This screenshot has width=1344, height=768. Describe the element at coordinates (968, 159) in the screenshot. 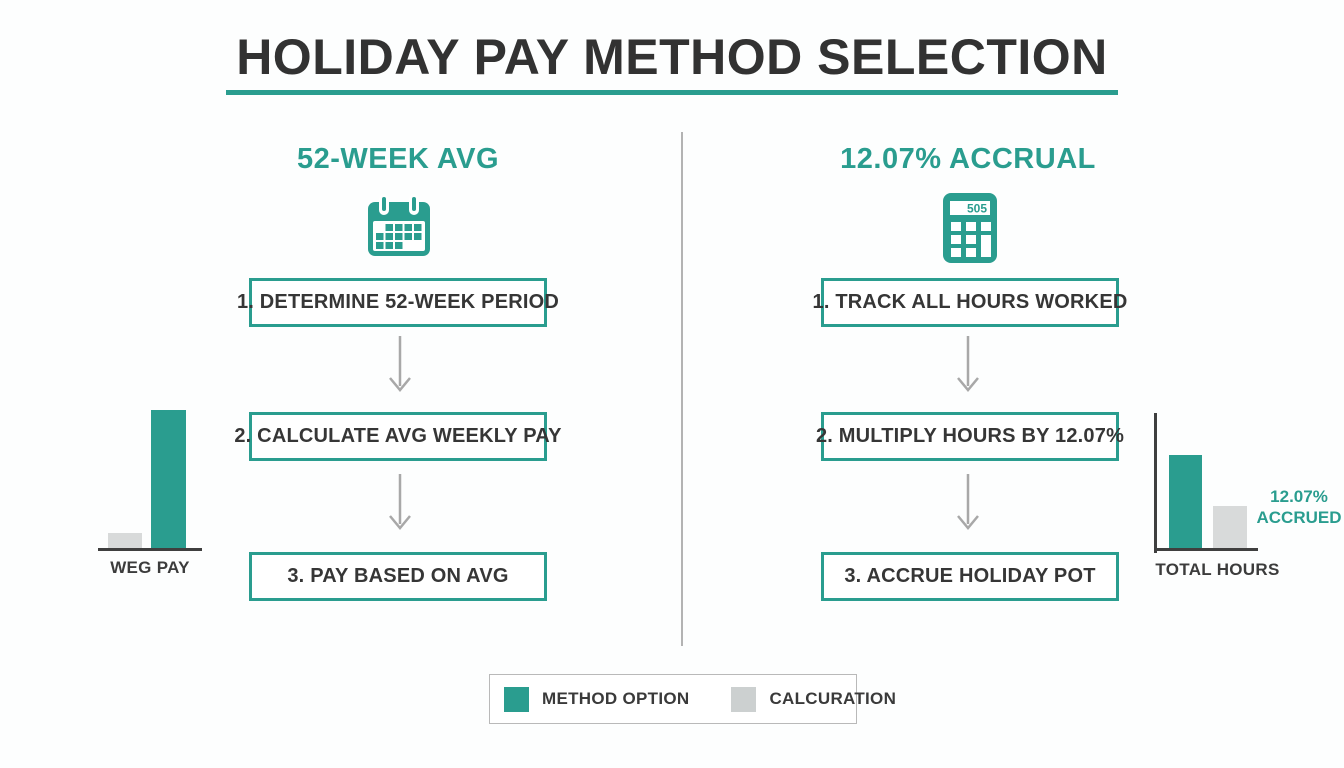

I see `right-column-heading: 12.07% ACCRUAL` at that location.